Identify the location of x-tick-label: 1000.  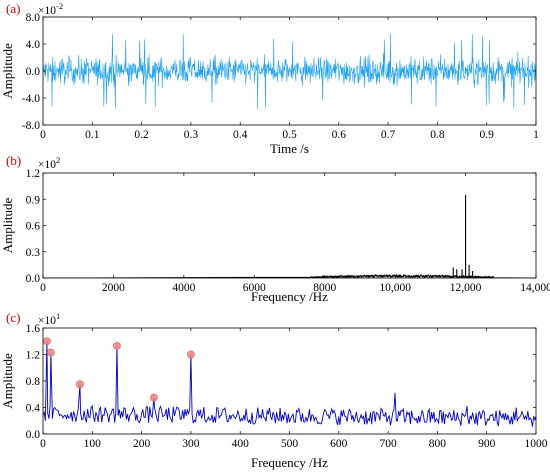
(536, 444).